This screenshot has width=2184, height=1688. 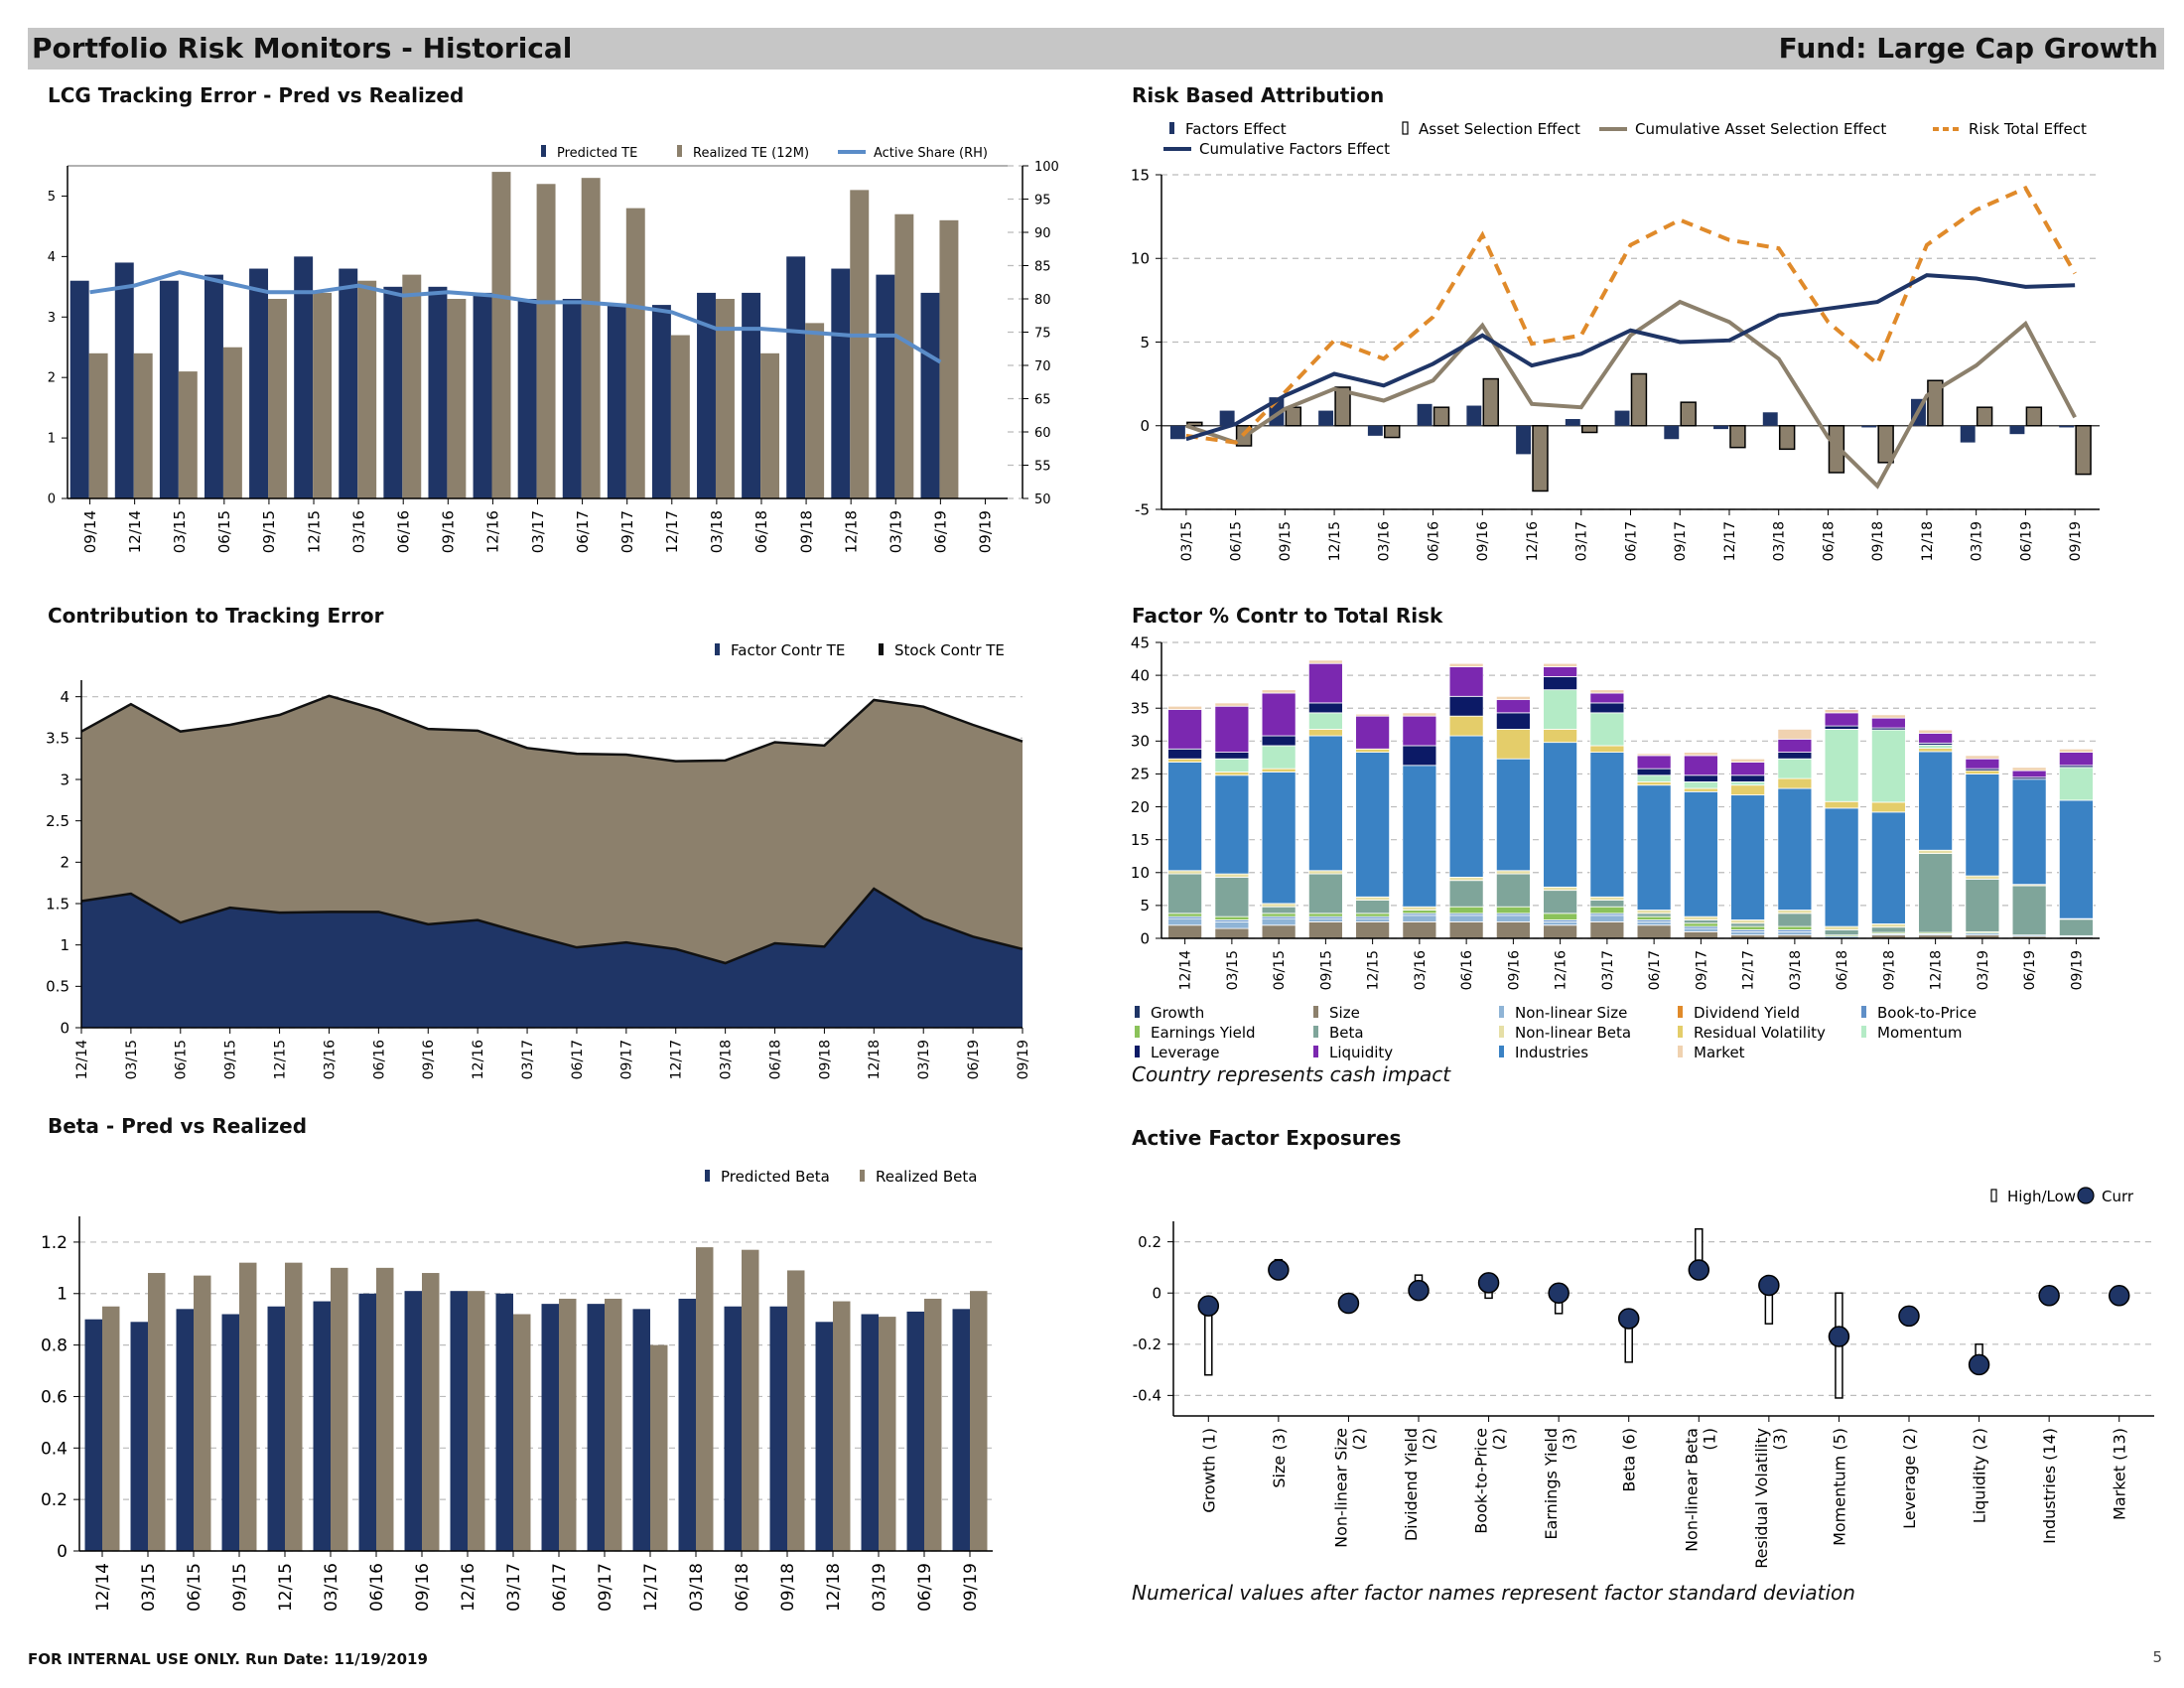 What do you see at coordinates (1481, 1481) in the screenshot?
I see `x-tick-label: Book-to-Price` at bounding box center [1481, 1481].